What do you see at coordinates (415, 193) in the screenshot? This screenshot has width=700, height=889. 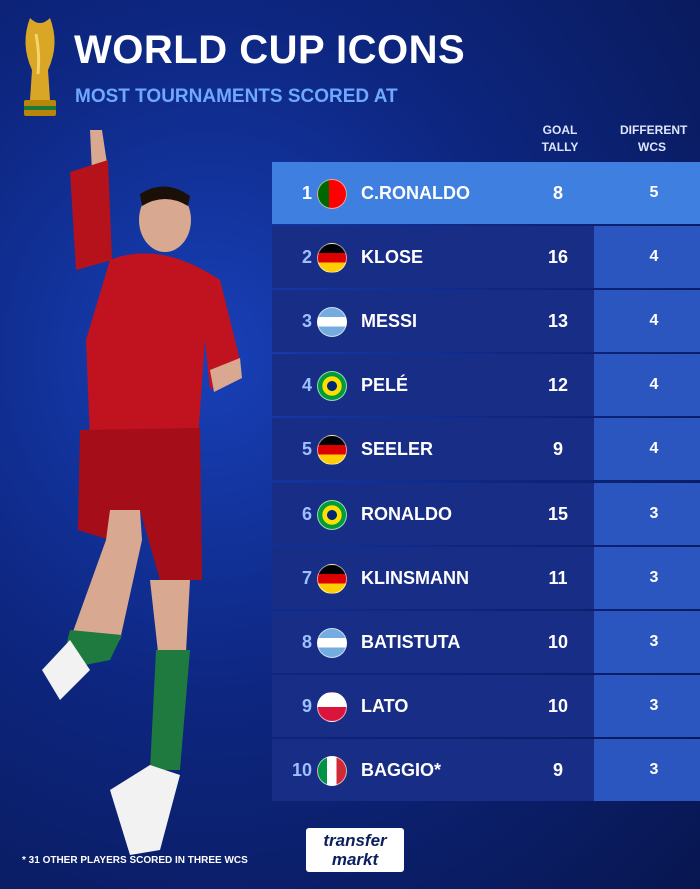 I see `player-name: C.RONALDO` at bounding box center [415, 193].